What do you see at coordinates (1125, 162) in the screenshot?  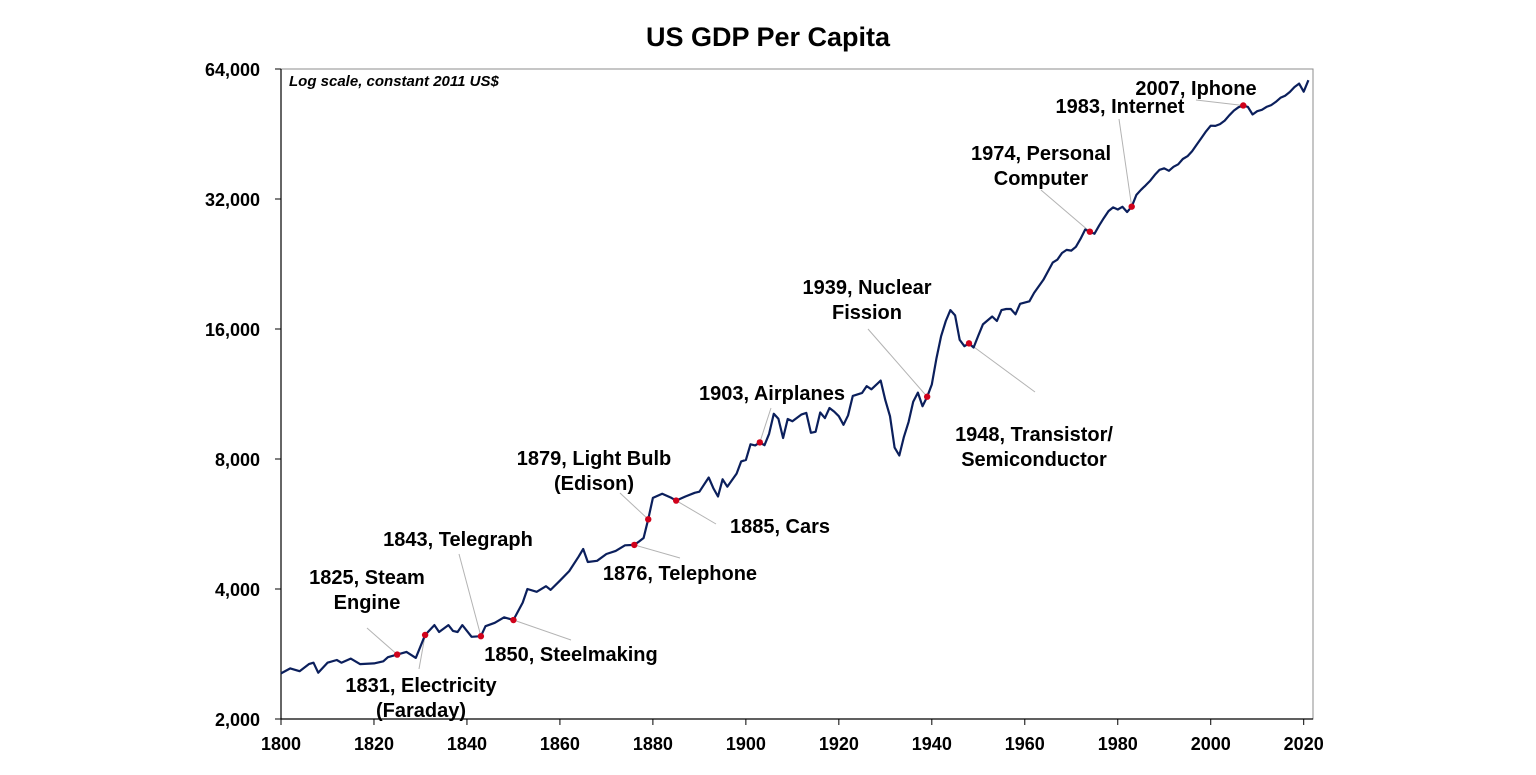 I see `internet-leader-line` at bounding box center [1125, 162].